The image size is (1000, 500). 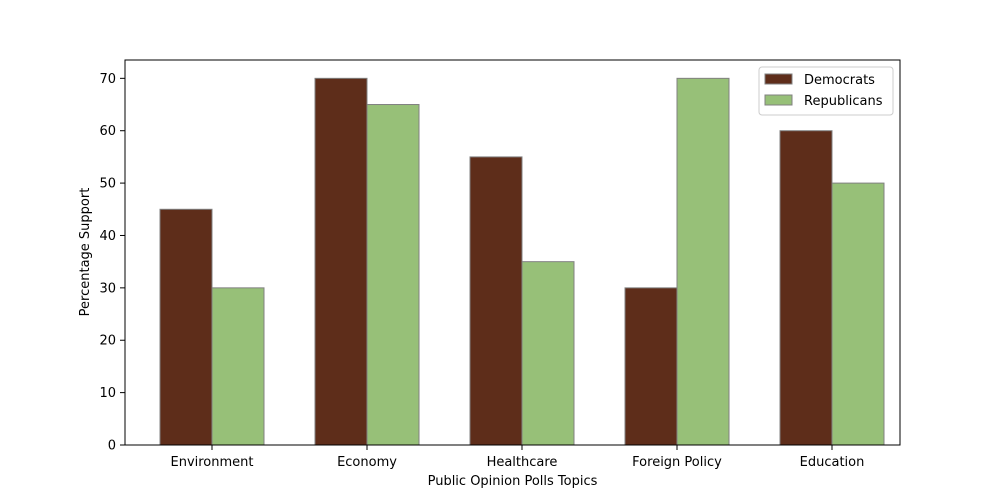 I want to click on bar-republicans-environment, so click(x=238, y=366).